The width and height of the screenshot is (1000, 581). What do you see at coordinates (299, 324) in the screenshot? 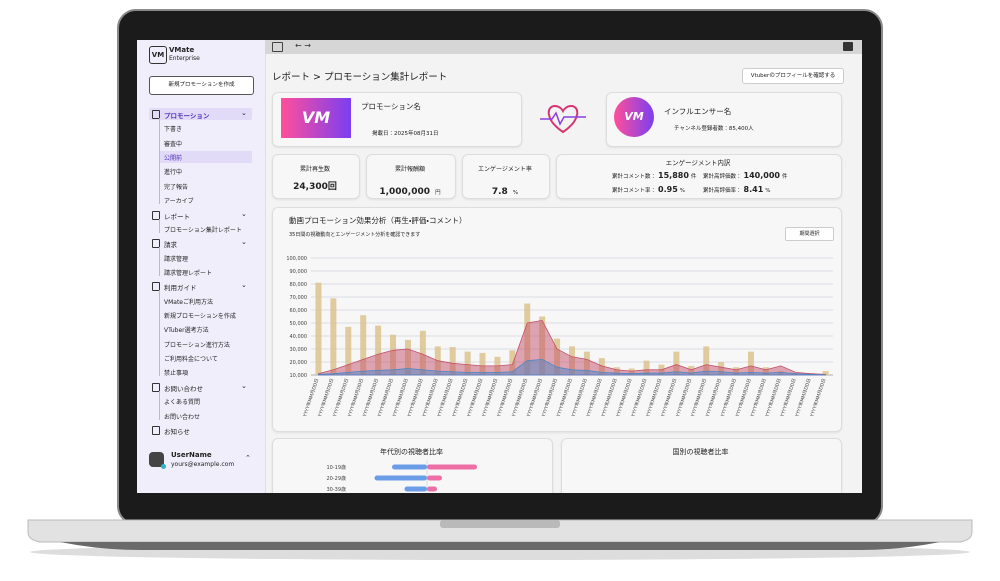
I see `y-tick-label: 50,000` at bounding box center [299, 324].